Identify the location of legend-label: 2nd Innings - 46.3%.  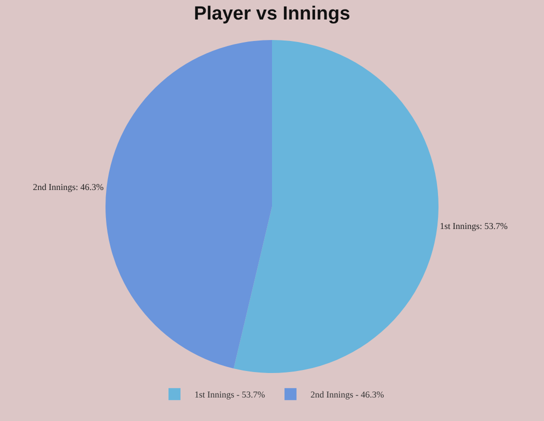
(347, 395).